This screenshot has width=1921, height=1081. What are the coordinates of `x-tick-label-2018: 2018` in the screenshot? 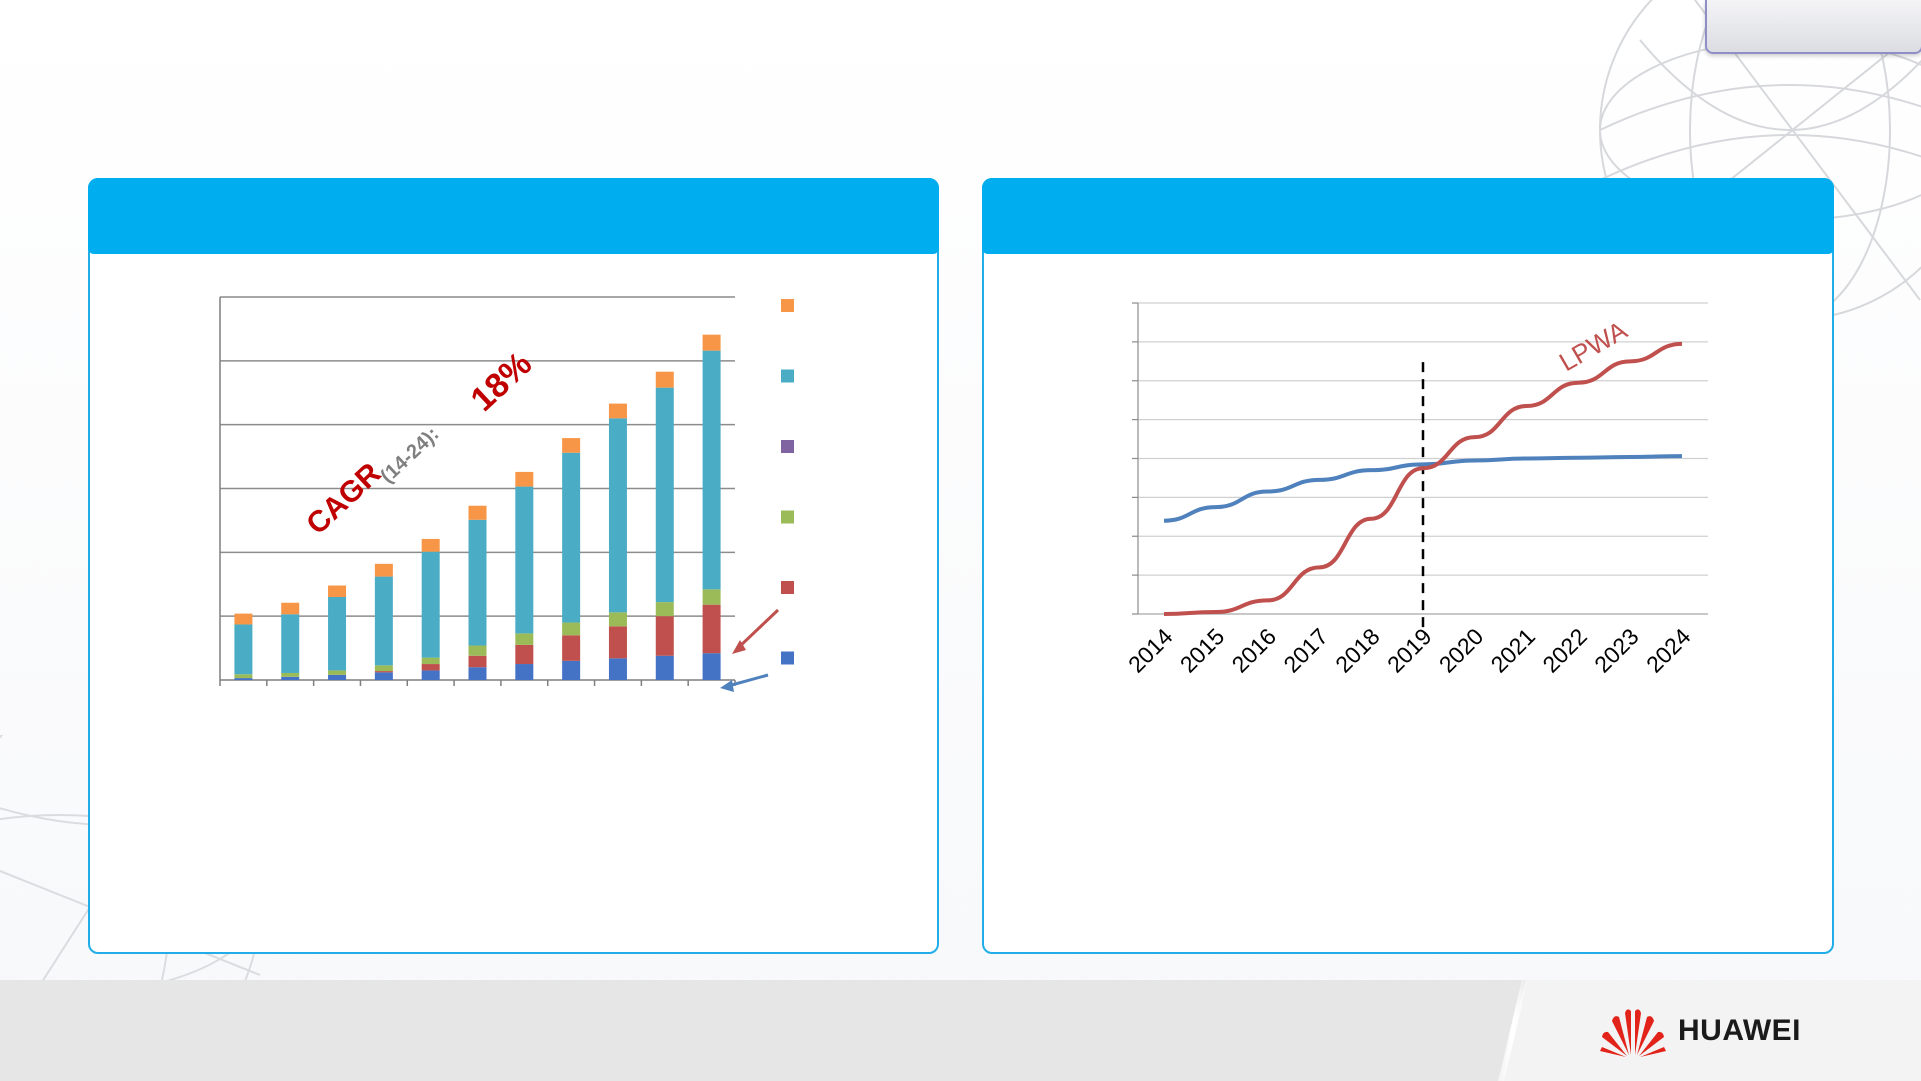 It's located at (1357, 650).